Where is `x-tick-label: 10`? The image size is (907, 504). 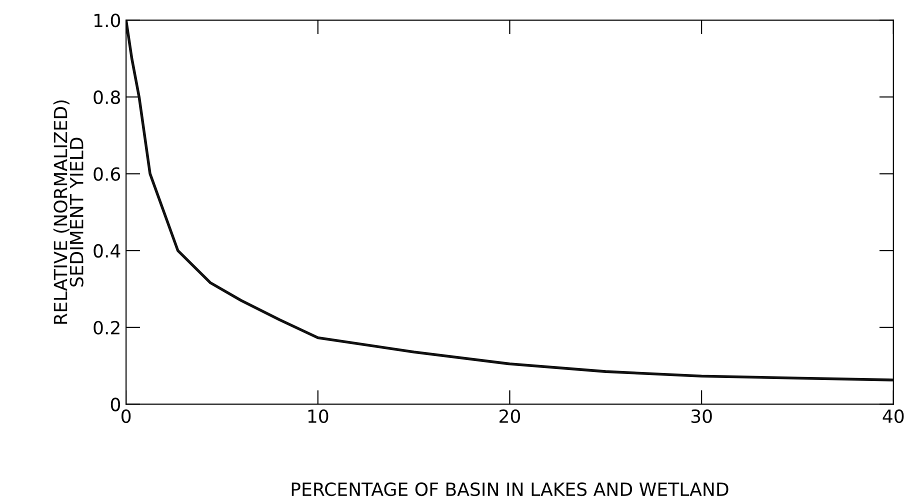
x-tick-label: 10 is located at coordinates (318, 416).